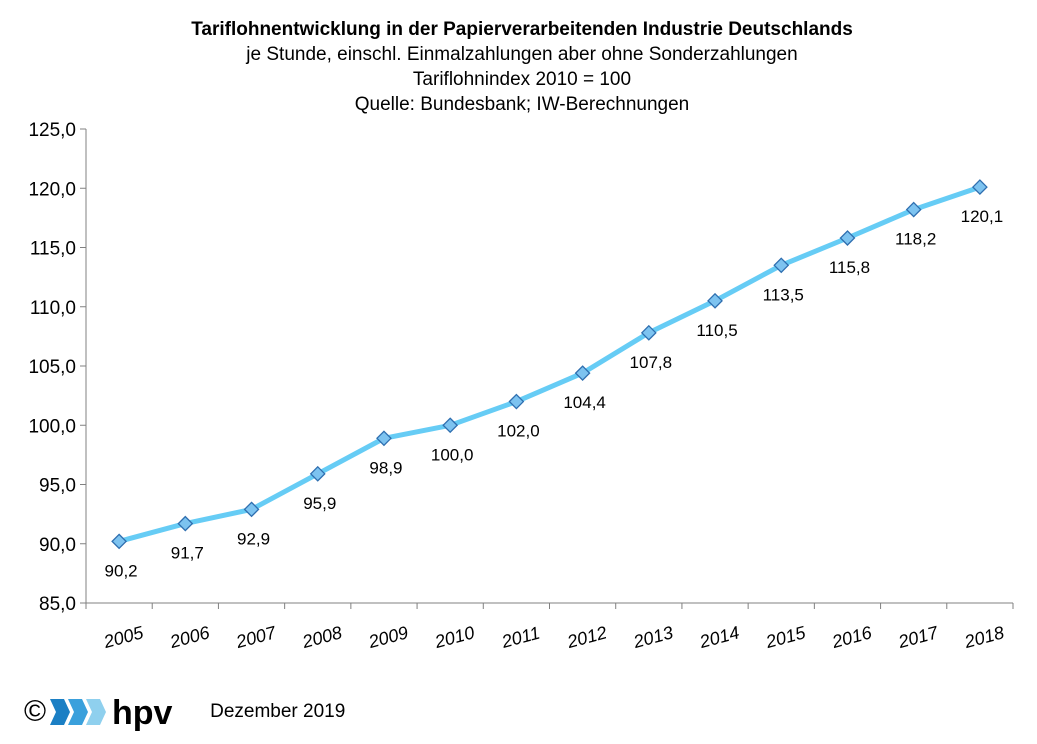  I want to click on data-label-2011: 102,0, so click(518, 431).